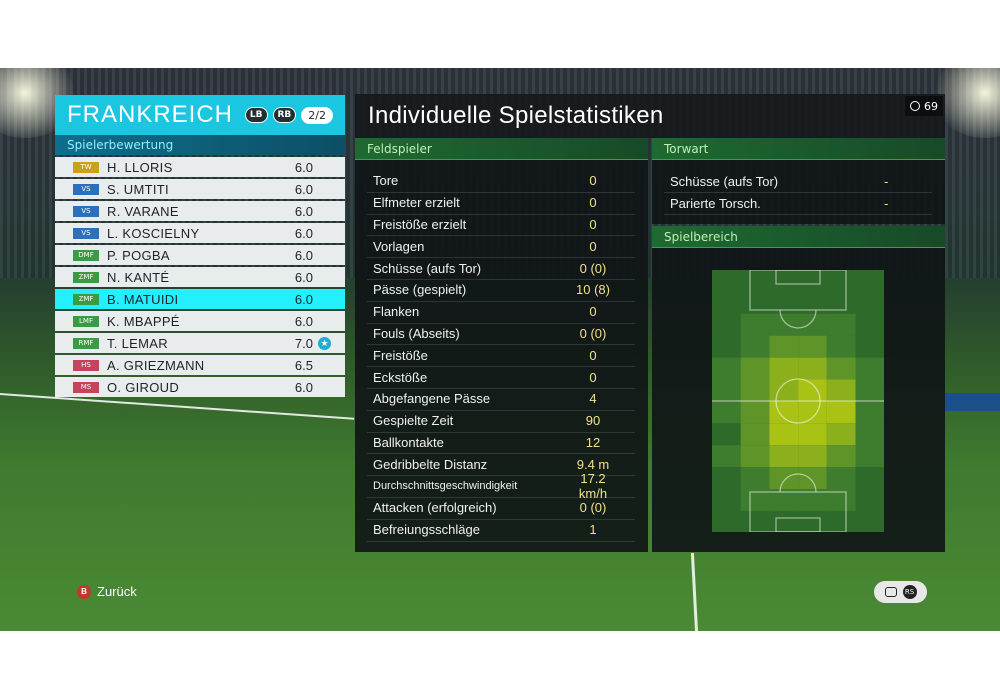  I want to click on player-name: P. POGBA, so click(138, 255).